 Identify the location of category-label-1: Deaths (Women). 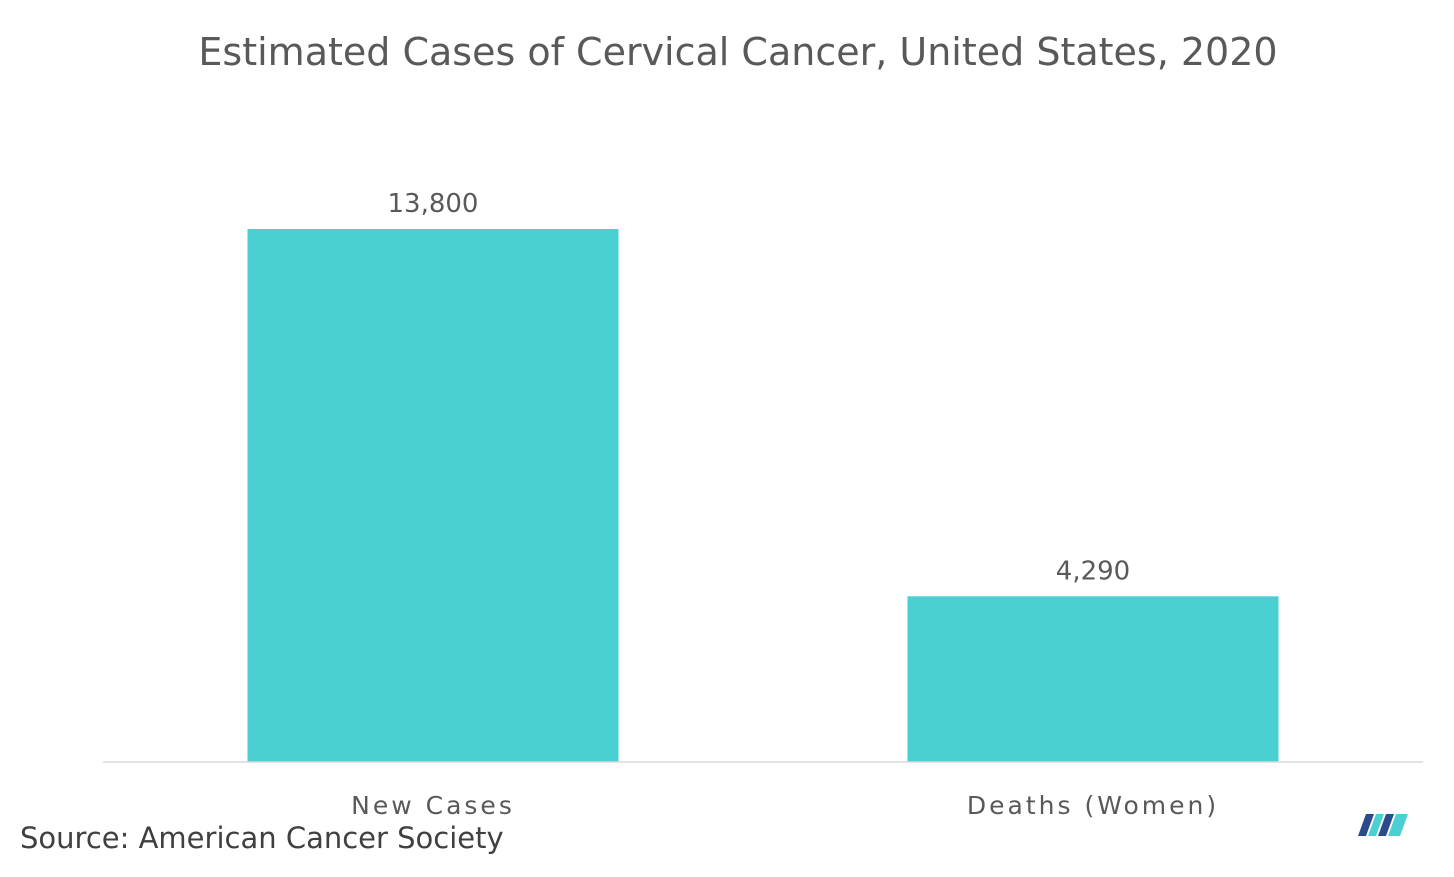
(1093, 805).